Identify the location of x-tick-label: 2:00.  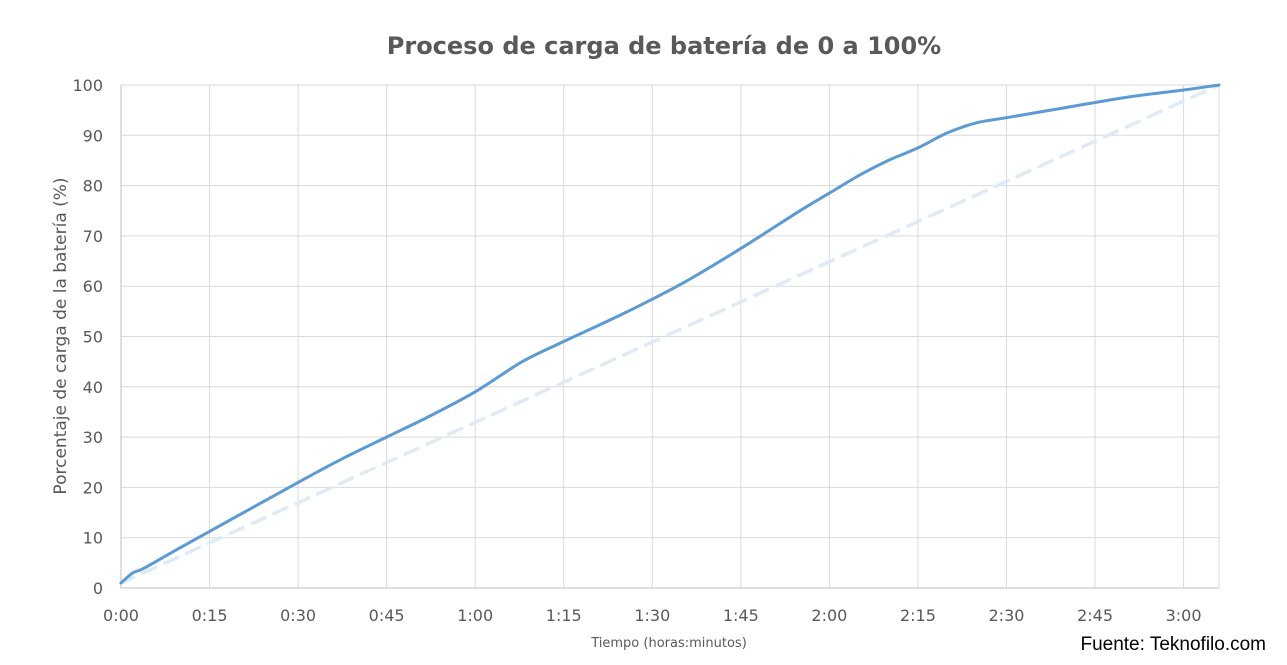
(829, 615).